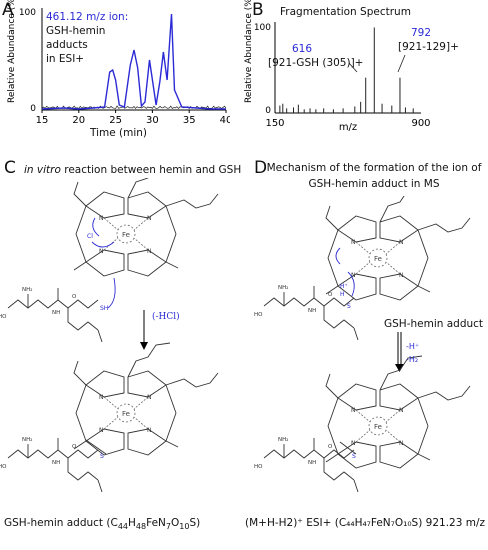 The height and width of the screenshot is (550, 488). Describe the element at coordinates (119, 133) in the screenshot. I see `panel-a-xlabel: Time (min)` at that location.